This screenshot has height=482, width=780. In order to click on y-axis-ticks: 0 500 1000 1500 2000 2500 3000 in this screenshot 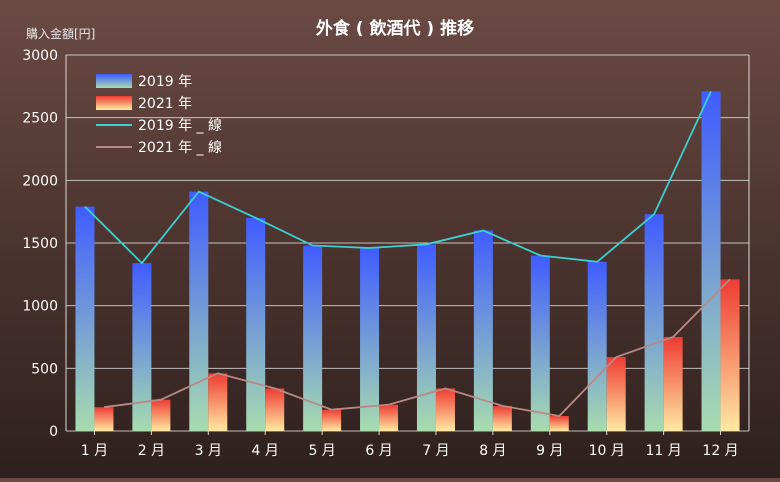, I will do `click(40, 244)`.